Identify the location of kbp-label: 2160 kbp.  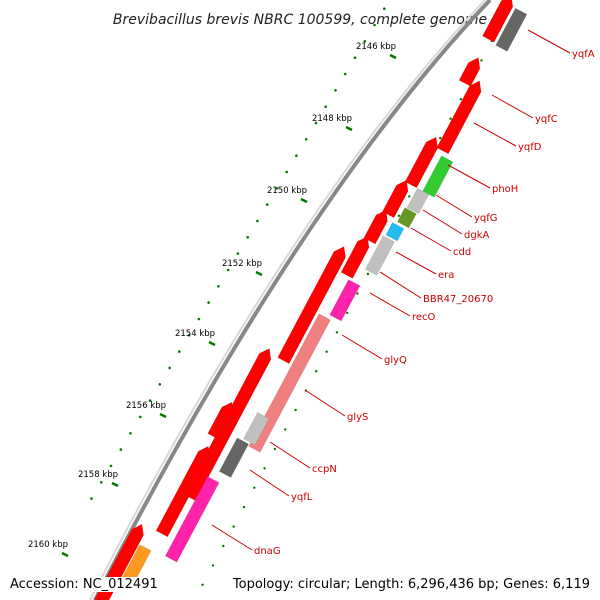
(48, 545).